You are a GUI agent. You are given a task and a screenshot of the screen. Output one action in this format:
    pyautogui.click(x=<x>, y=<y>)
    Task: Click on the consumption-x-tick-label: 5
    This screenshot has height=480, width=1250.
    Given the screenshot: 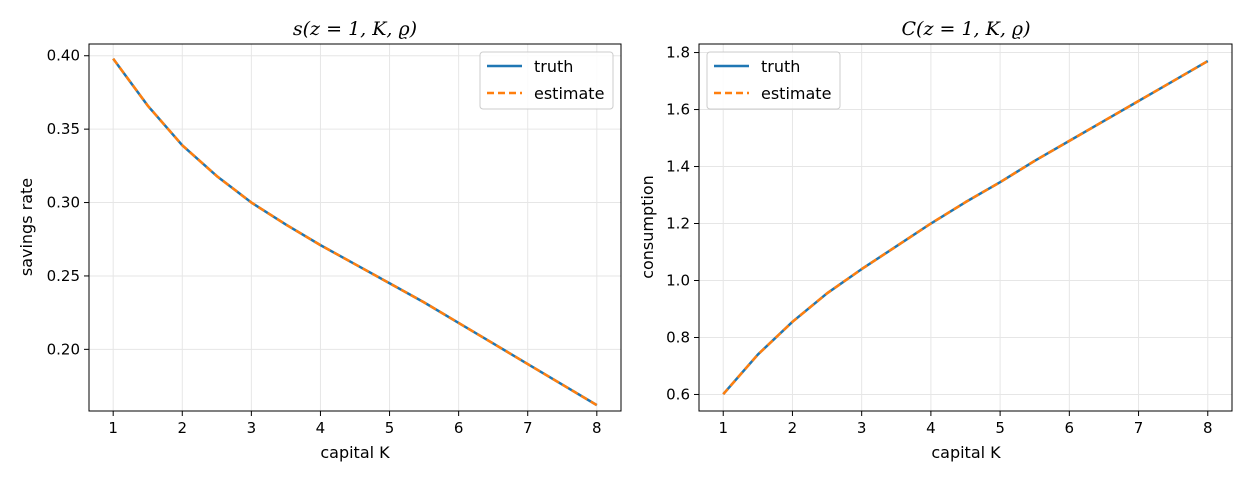 What is the action you would take?
    pyautogui.click(x=1000, y=428)
    